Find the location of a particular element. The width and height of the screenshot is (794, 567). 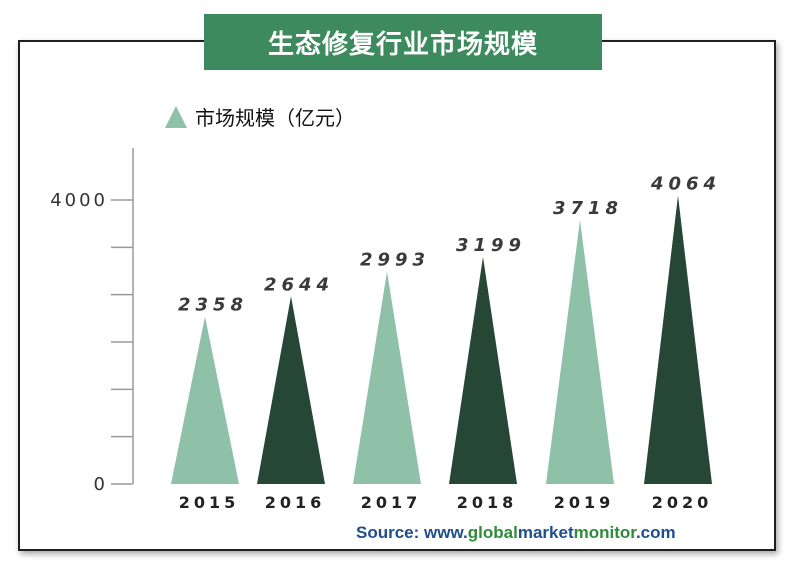

source-market: market is located at coordinates (545, 532).